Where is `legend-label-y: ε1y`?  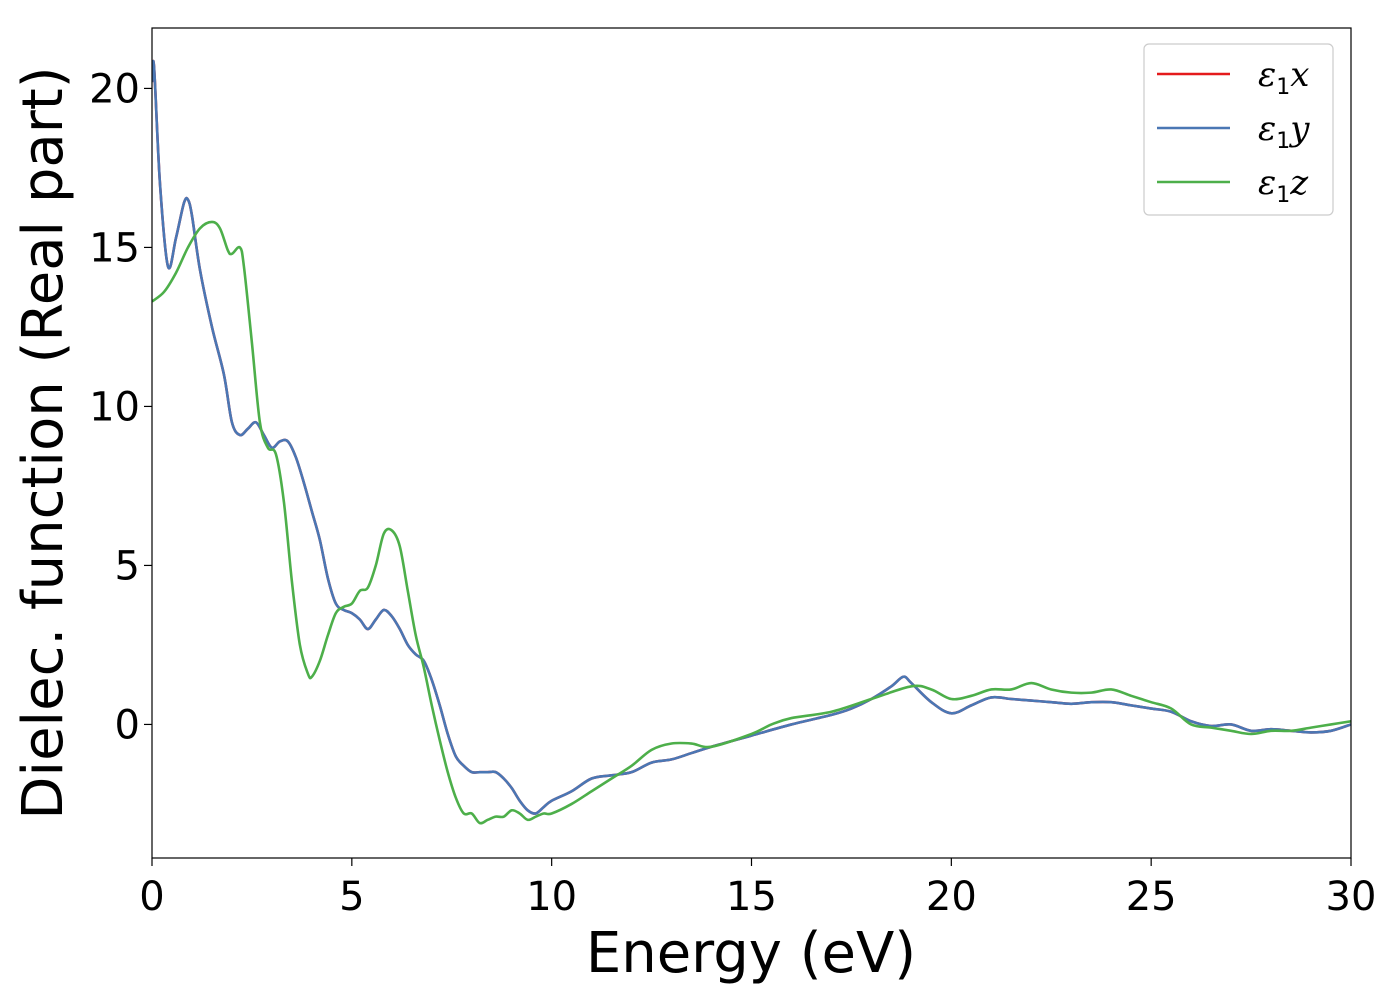 legend-label-y: ε1y is located at coordinates (1284, 131).